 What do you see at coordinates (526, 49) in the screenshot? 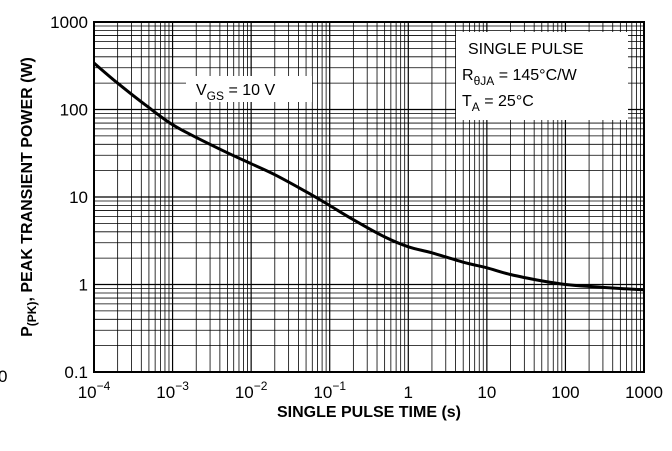
I see `info-box-line1: SINGLE PULSE` at bounding box center [526, 49].